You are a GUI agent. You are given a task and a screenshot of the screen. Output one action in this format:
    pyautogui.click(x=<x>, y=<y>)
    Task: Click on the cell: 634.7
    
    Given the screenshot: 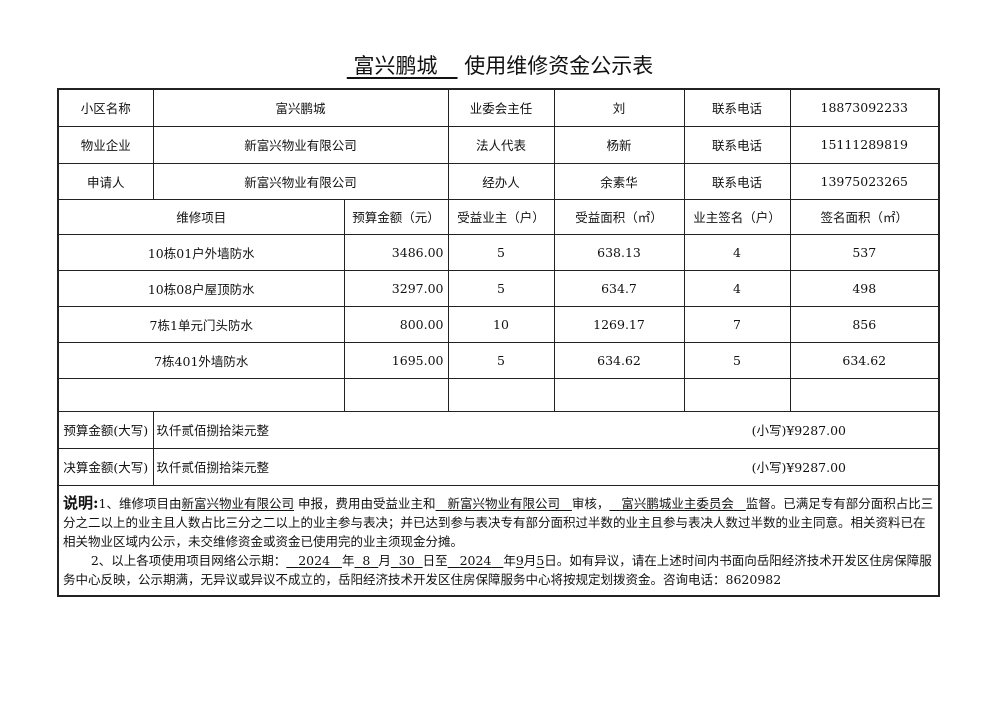 What is the action you would take?
    pyautogui.click(x=619, y=288)
    